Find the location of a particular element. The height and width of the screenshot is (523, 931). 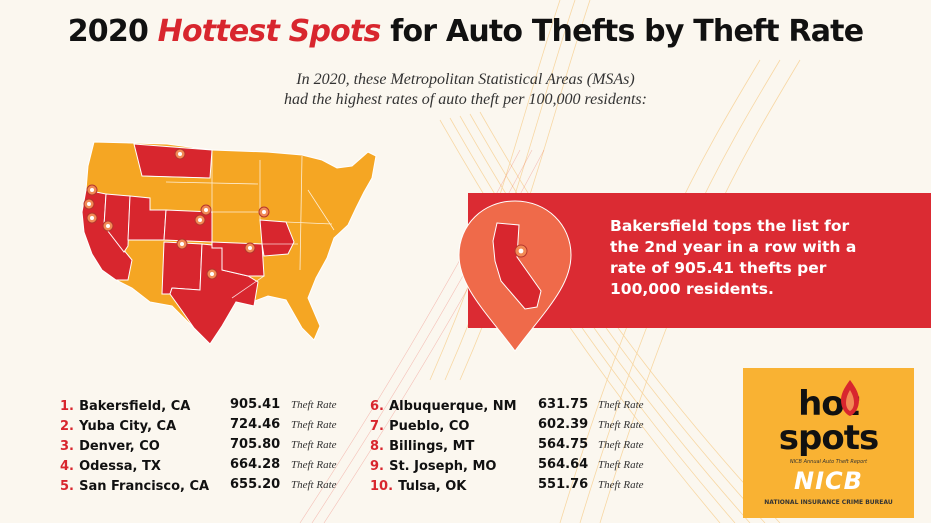

rank-city: Tulsa, OK is located at coordinates (432, 486).